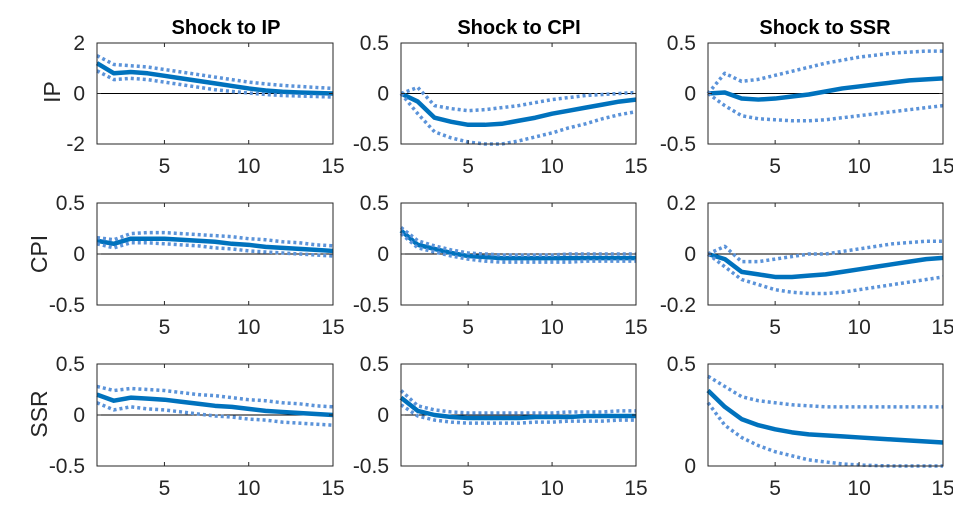  I want to click on panel-r3-c1: 5 10 15 0.5 0 -0.5, so click(197, 426).